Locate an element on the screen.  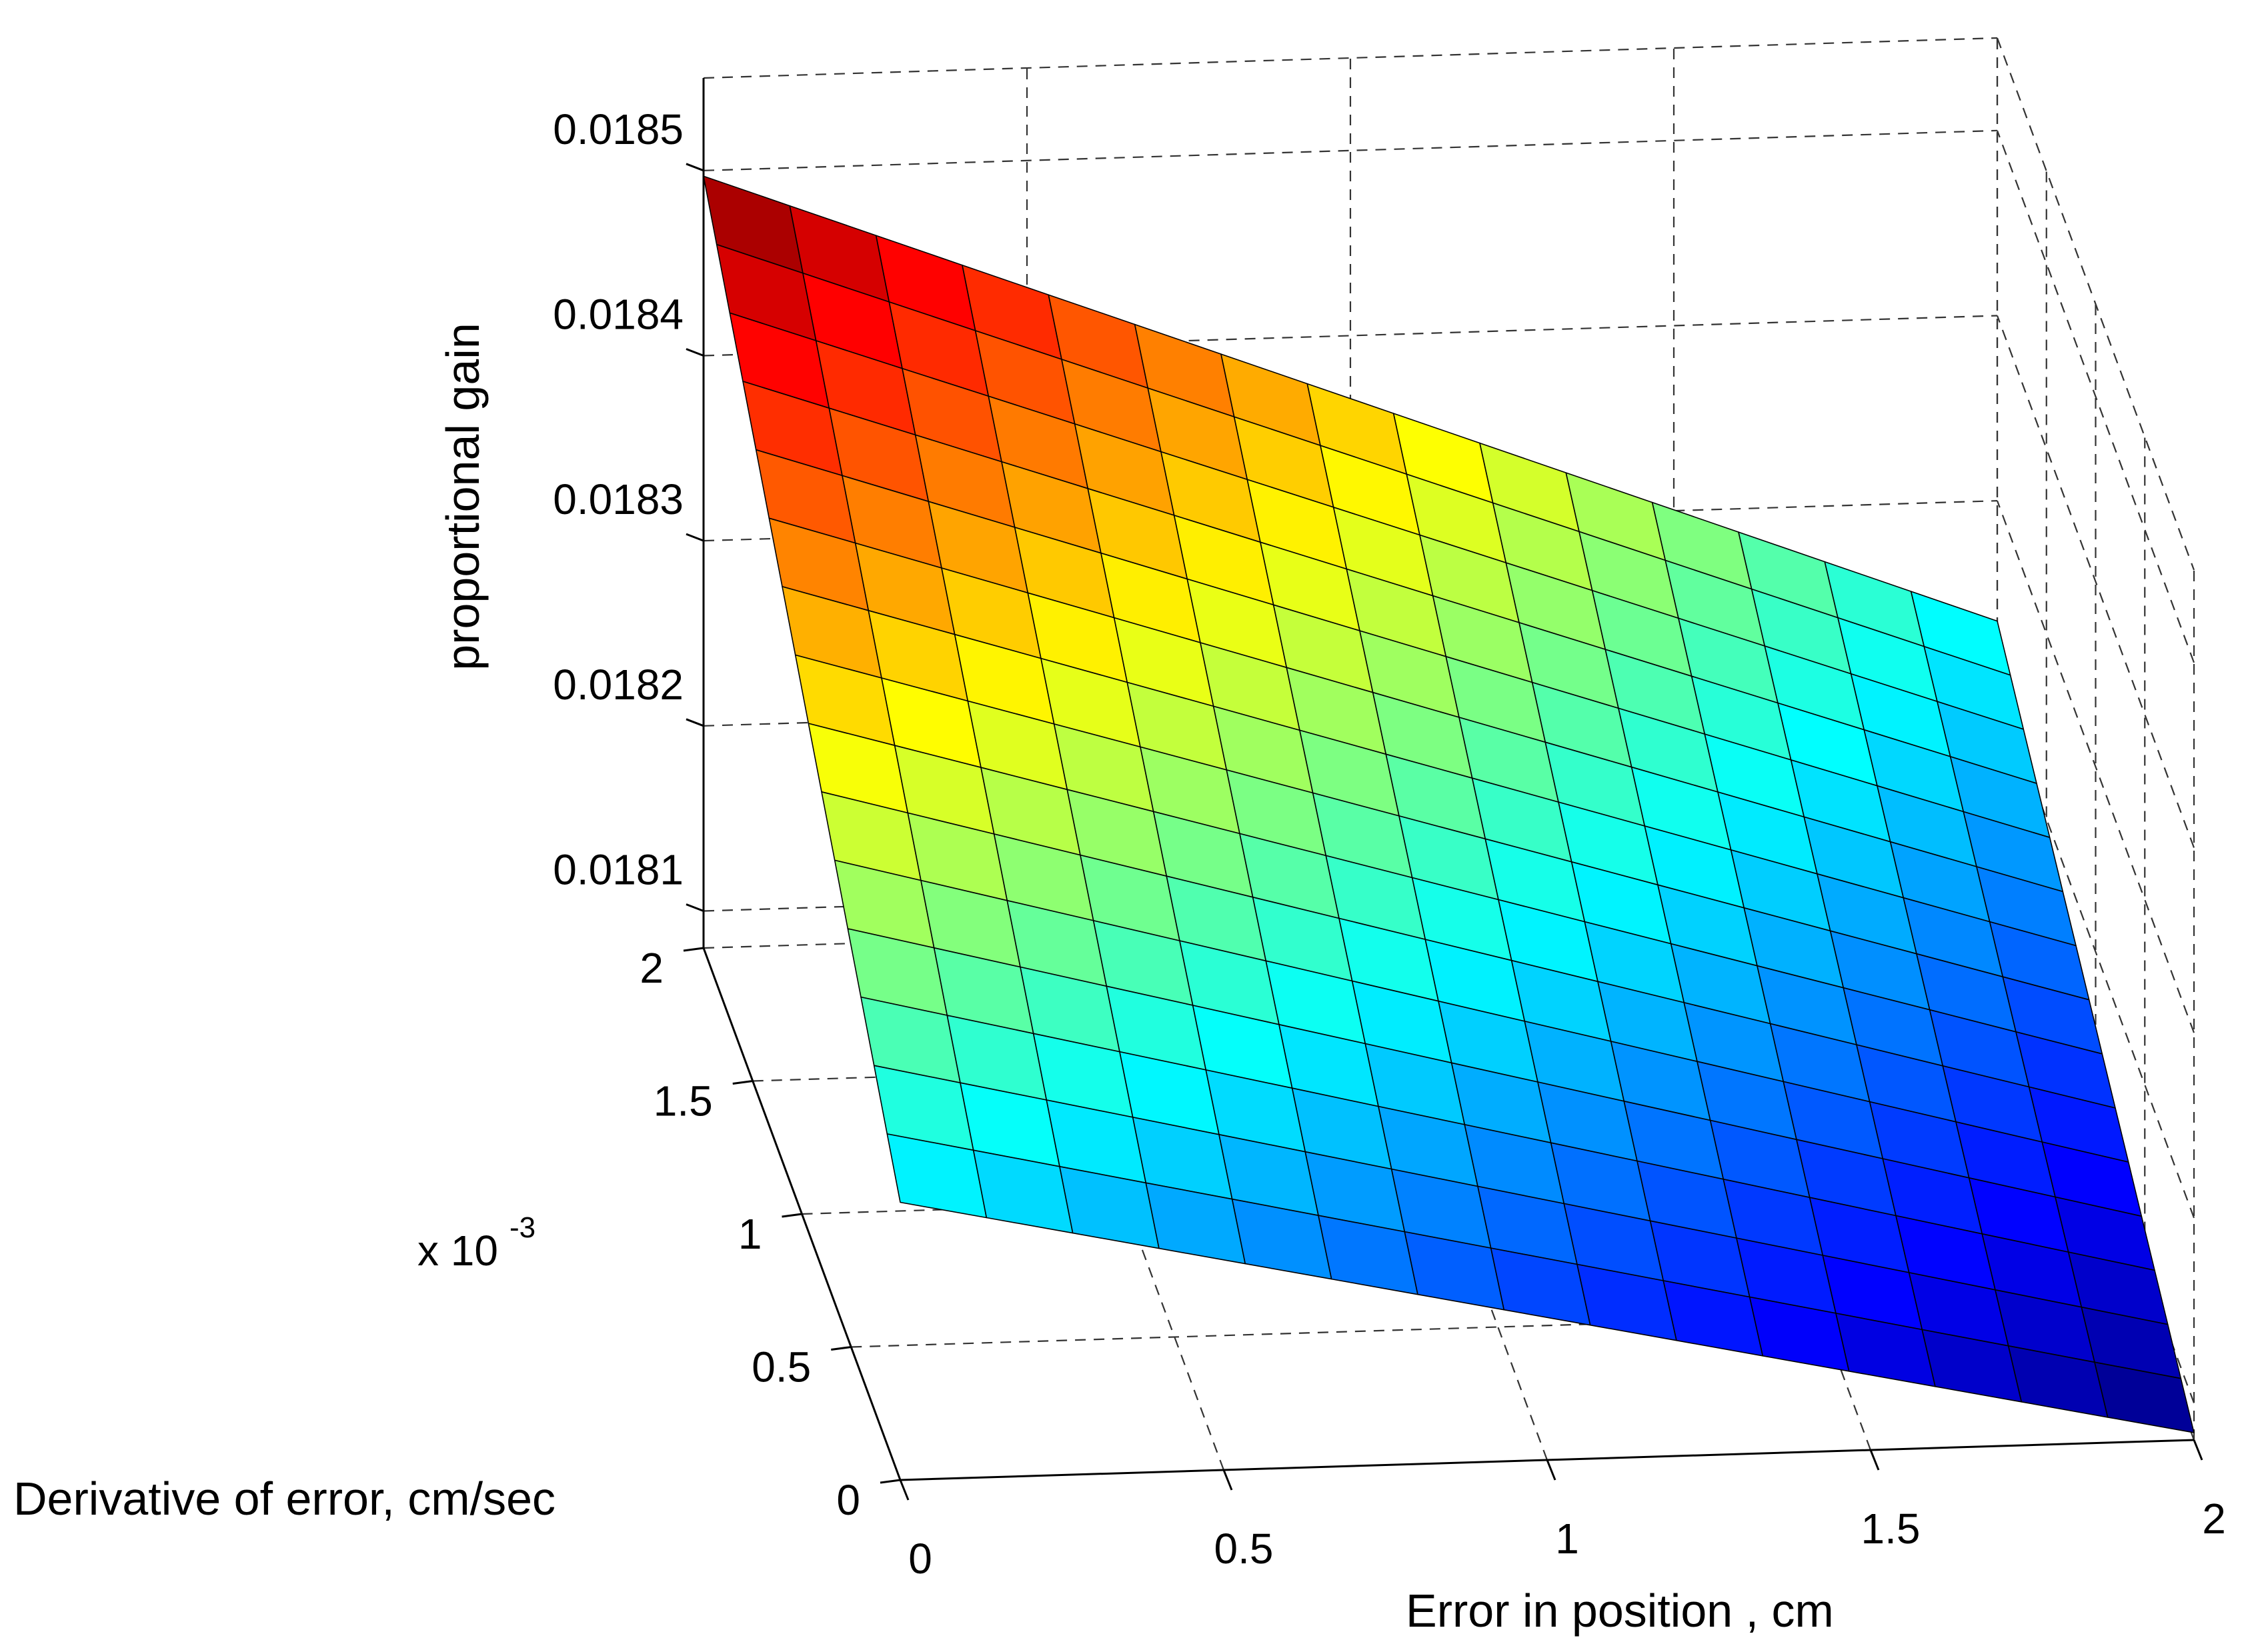
y-tick-label: 0 is located at coordinates (848, 1500).